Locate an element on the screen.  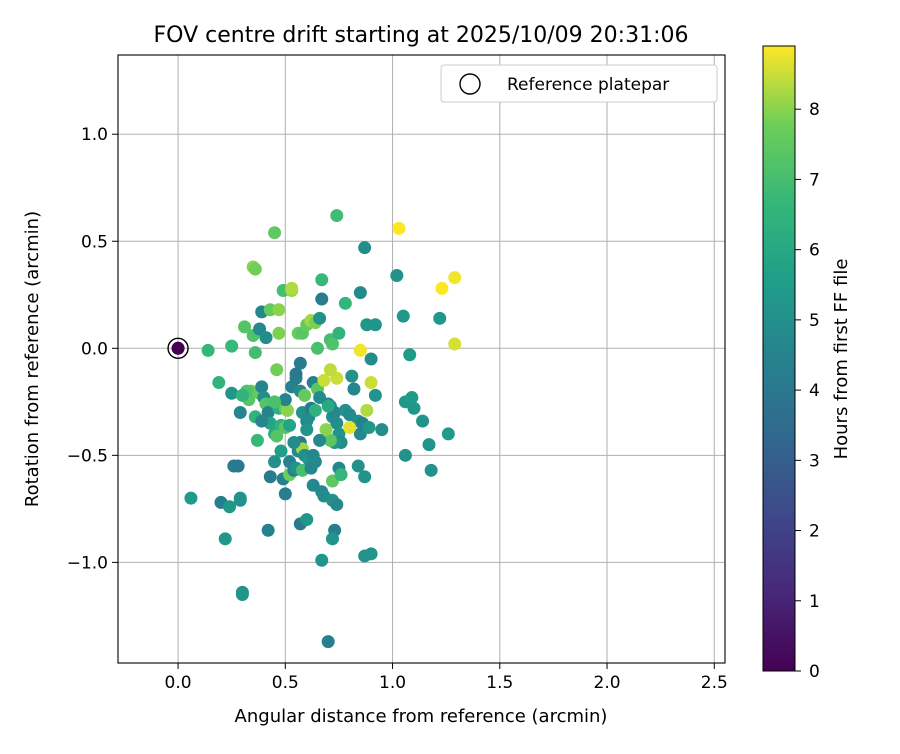
colorbar-ticks: 0 1 2 3 4 5 6 7 8 is located at coordinates (807, 391).